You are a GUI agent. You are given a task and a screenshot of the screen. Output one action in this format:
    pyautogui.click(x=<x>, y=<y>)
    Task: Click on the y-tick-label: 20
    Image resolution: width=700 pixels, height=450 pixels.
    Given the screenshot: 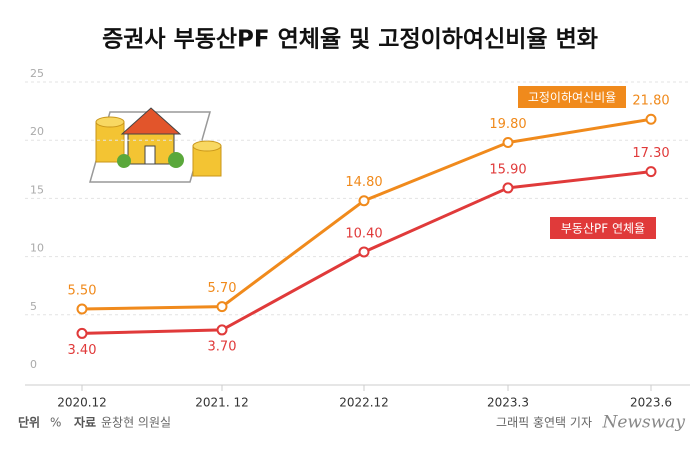 What is the action you would take?
    pyautogui.click(x=37, y=131)
    